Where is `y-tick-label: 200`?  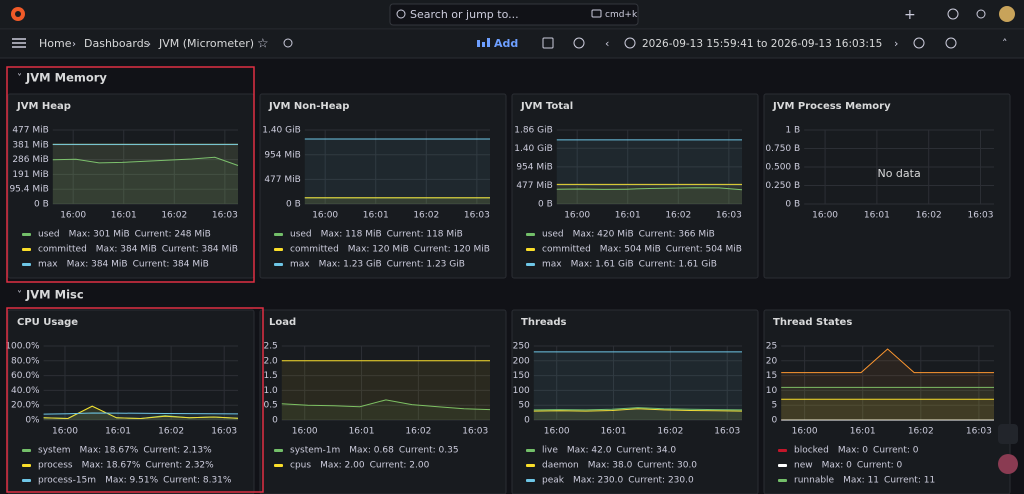 y-tick-label: 200 is located at coordinates (521, 361).